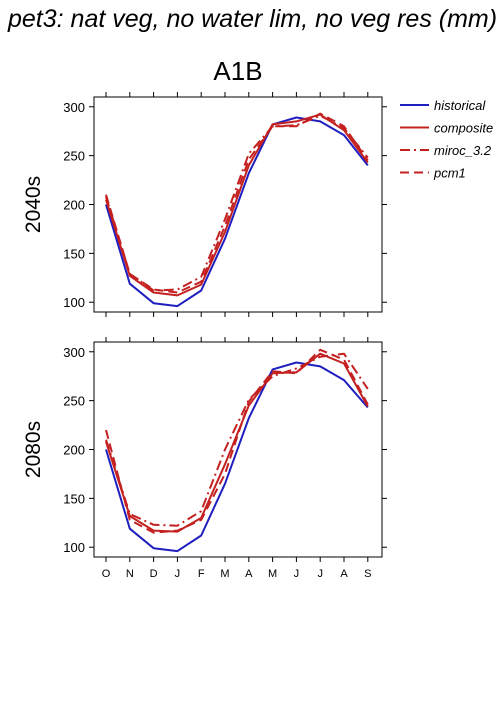 The width and height of the screenshot is (501, 709). Describe the element at coordinates (237, 71) in the screenshot. I see `scenario-label: A1B` at that location.